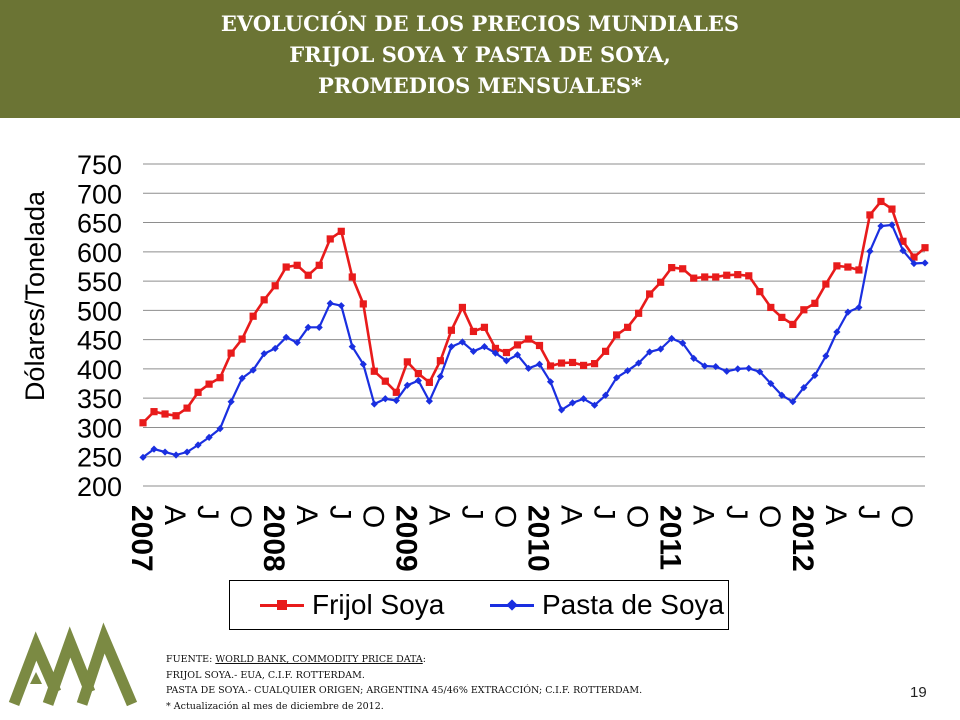 The width and height of the screenshot is (960, 720). Describe the element at coordinates (99, 341) in the screenshot. I see `y-tick-label: 450` at that location.